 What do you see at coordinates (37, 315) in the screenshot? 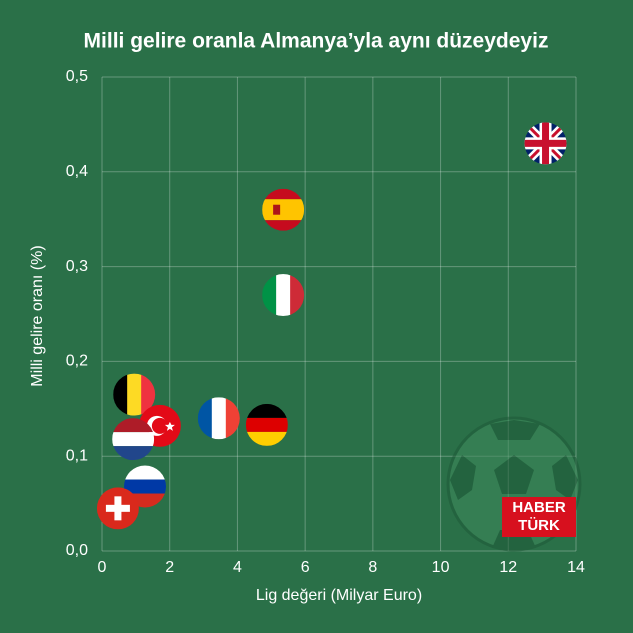
I see `y-axis-label: Milli gelire oranı (%)` at bounding box center [37, 315].